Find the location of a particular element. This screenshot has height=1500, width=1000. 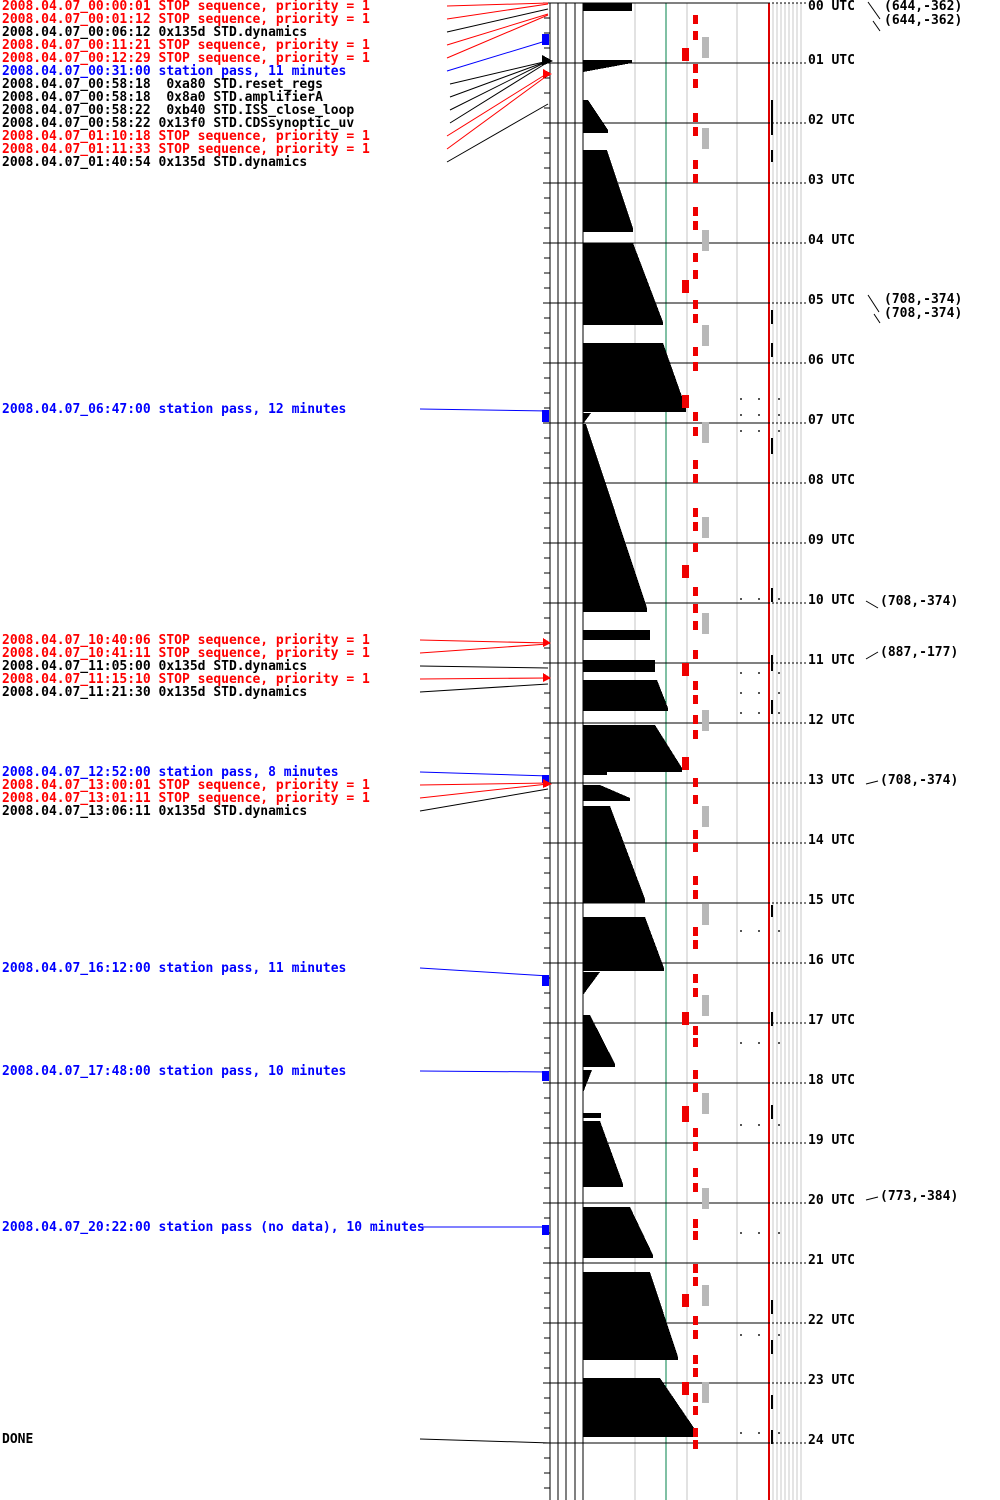

pointing-coordinate-label: (708,-374) is located at coordinates (923, 299).